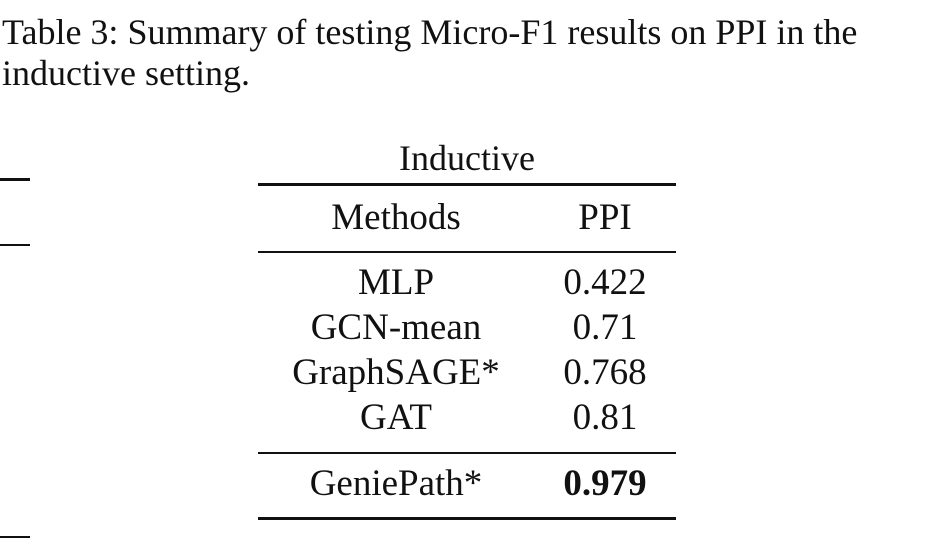  I want to click on ppi-cell: 0.768, so click(605, 372).